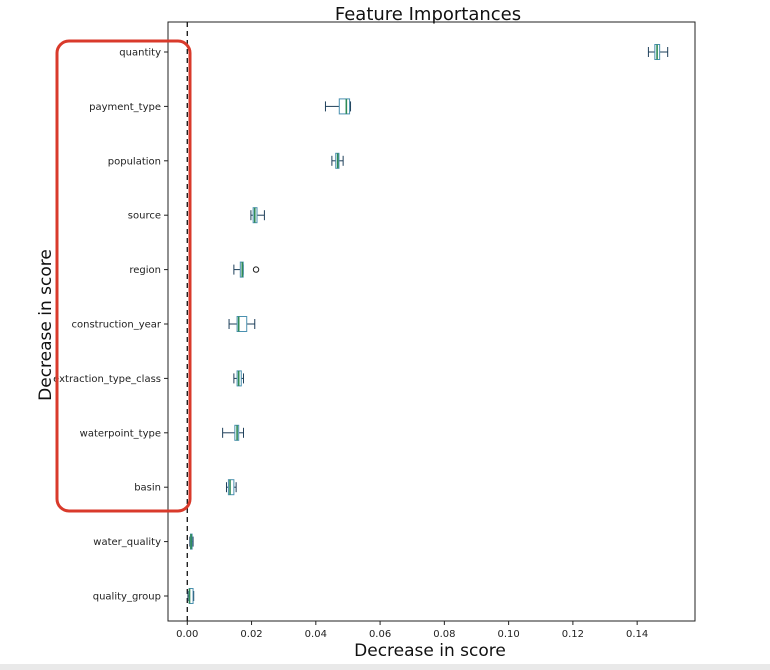 Image resolution: width=770 pixels, height=670 pixels. What do you see at coordinates (127, 542) in the screenshot?
I see `category-label: water_quality` at bounding box center [127, 542].